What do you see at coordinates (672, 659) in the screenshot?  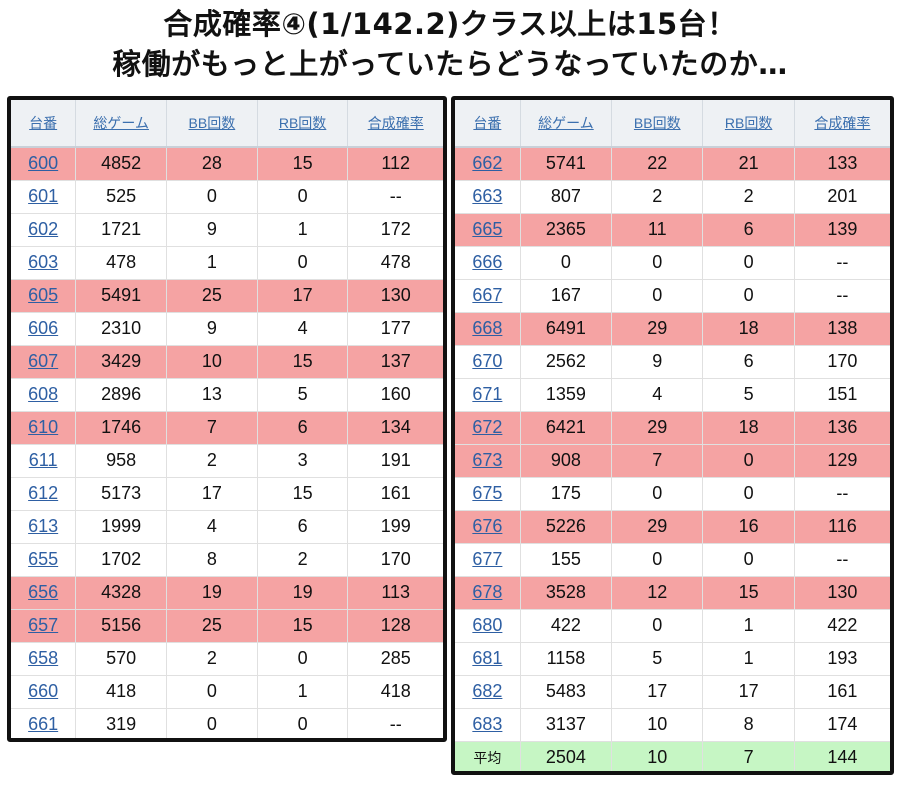 I see `table-row: 681 1158 5 1 193` at bounding box center [672, 659].